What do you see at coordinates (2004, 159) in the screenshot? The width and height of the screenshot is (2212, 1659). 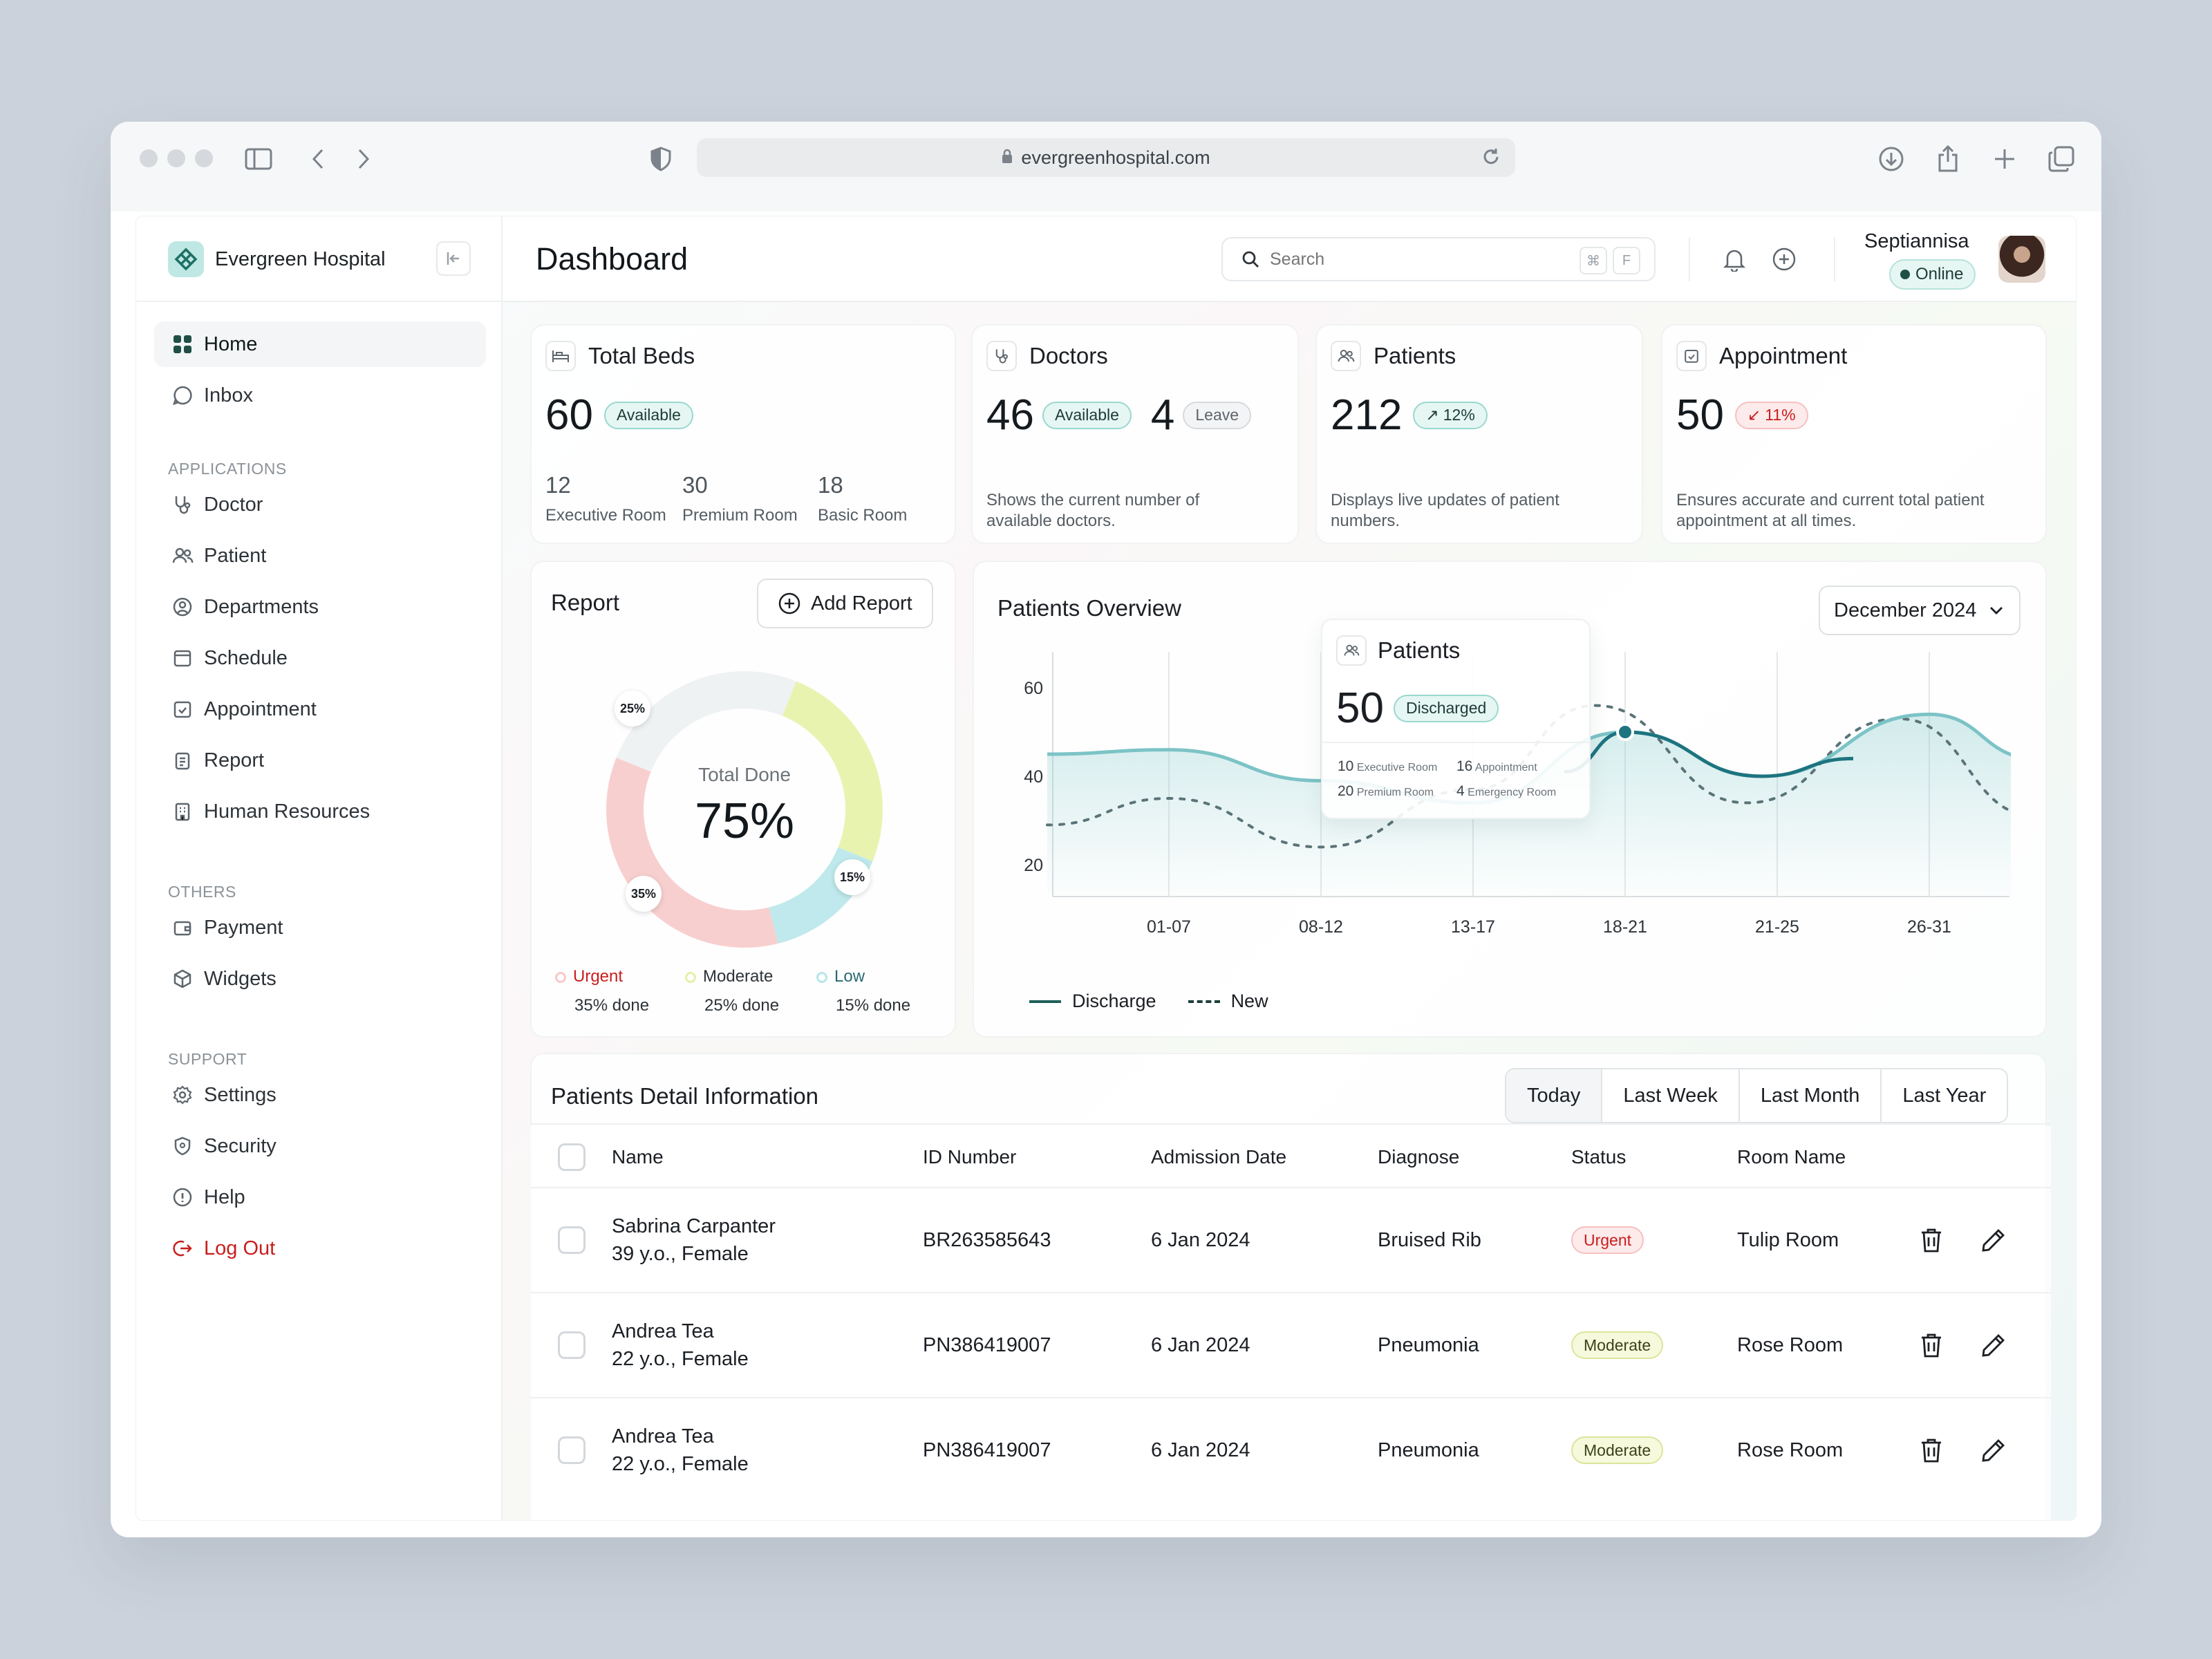 I see `new-tab-icon` at bounding box center [2004, 159].